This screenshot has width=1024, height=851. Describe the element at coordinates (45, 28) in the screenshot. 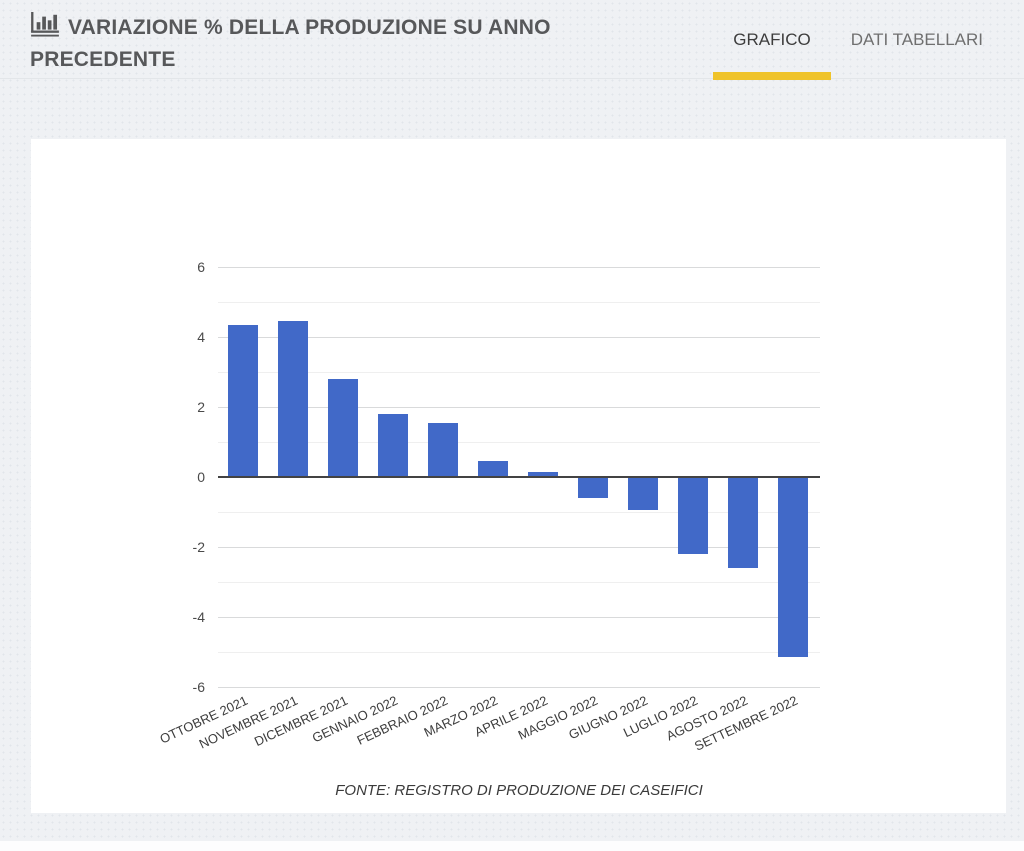

I see `bar-chart-icon` at that location.